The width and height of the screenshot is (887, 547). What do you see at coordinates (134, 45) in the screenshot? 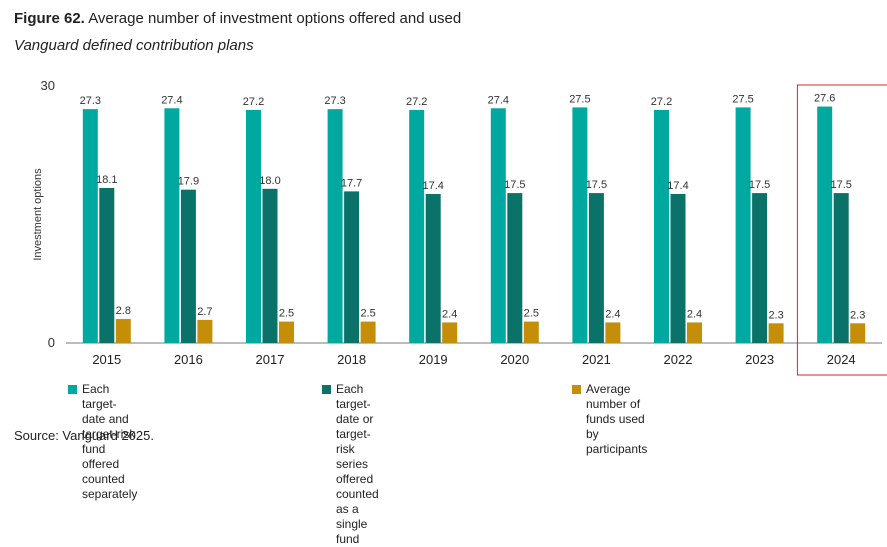
I see `figure-subtitle: Vanguard defined contribution plans` at bounding box center [134, 45].